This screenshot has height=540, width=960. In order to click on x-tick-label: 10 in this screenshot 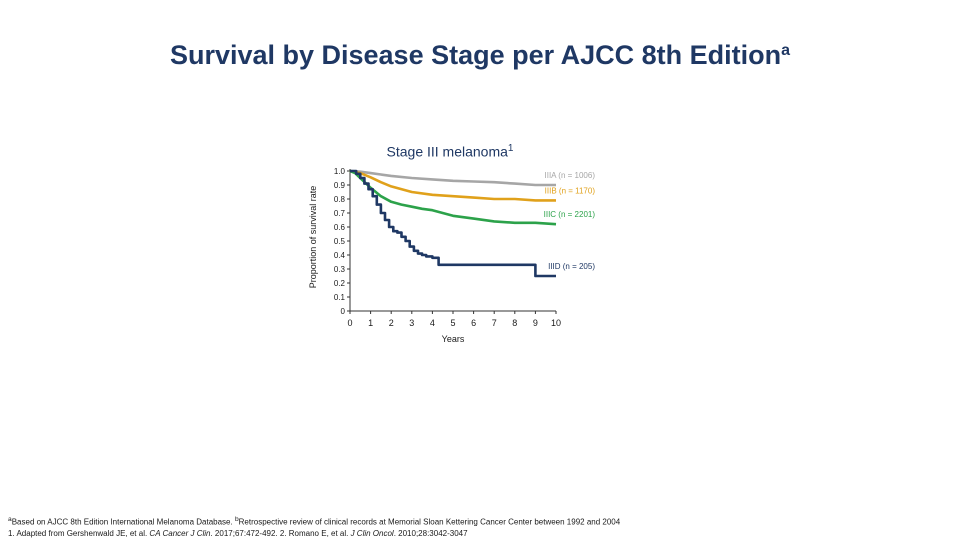, I will do `click(556, 323)`.